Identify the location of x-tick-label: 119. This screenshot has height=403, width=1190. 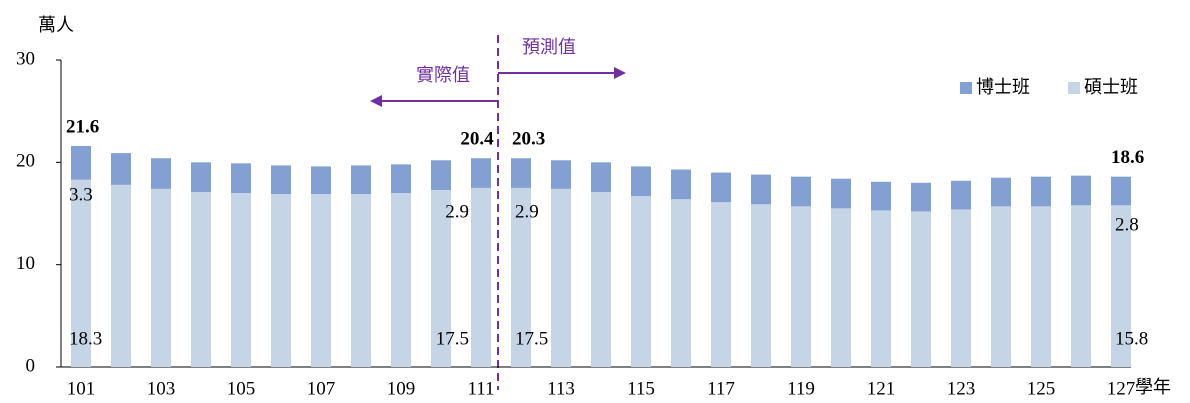
(801, 388).